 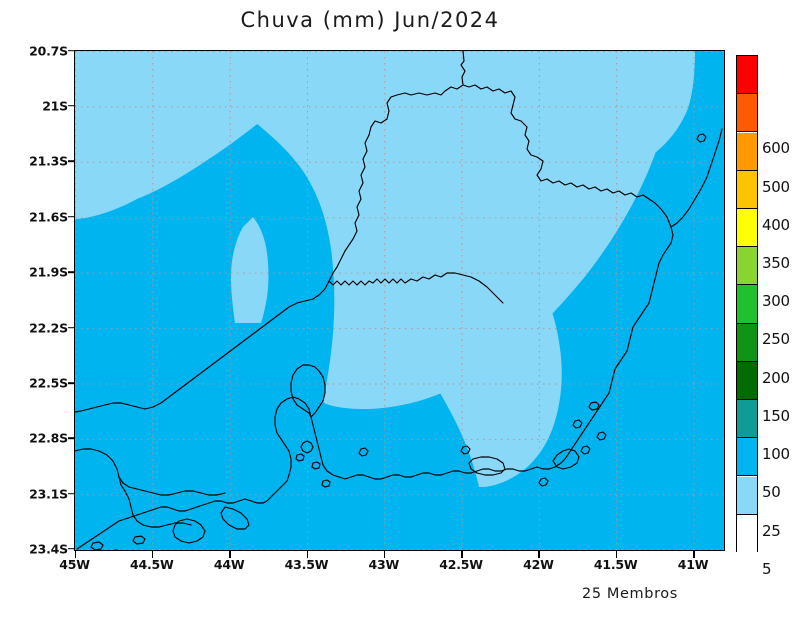 What do you see at coordinates (776, 301) in the screenshot?
I see `colorbar-tick-label: 300` at bounding box center [776, 301].